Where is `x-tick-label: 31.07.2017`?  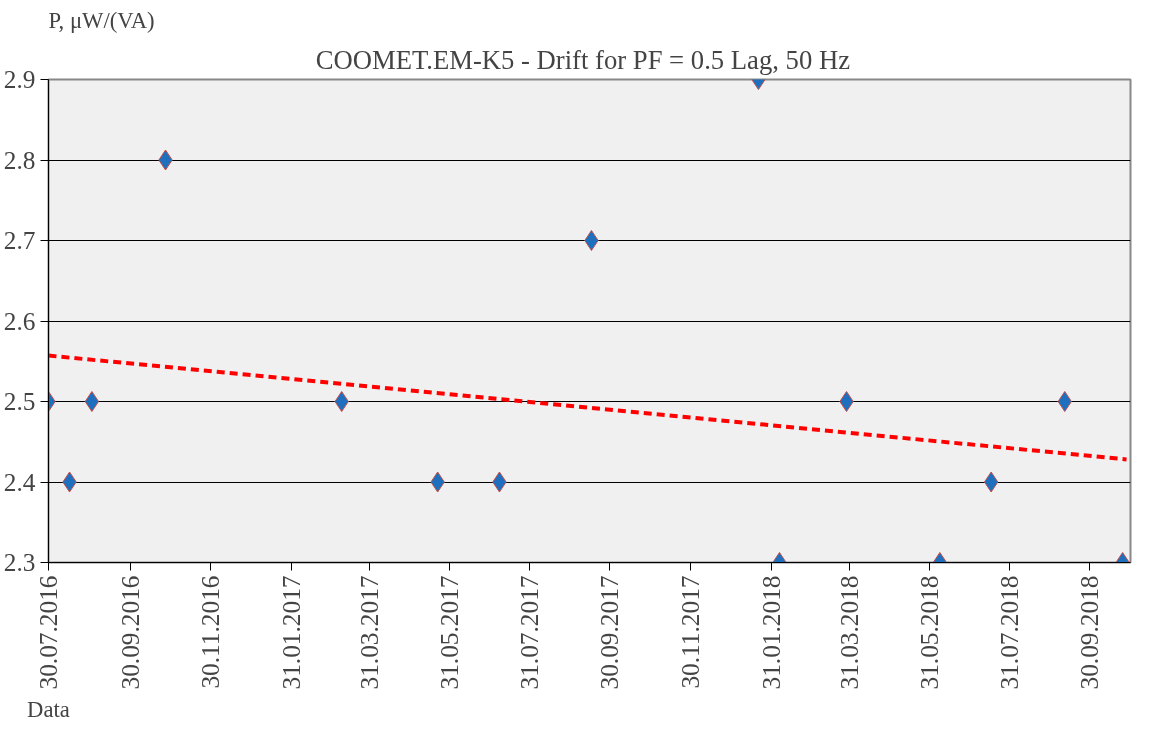
x-tick-label: 31.07.2017 is located at coordinates (529, 632).